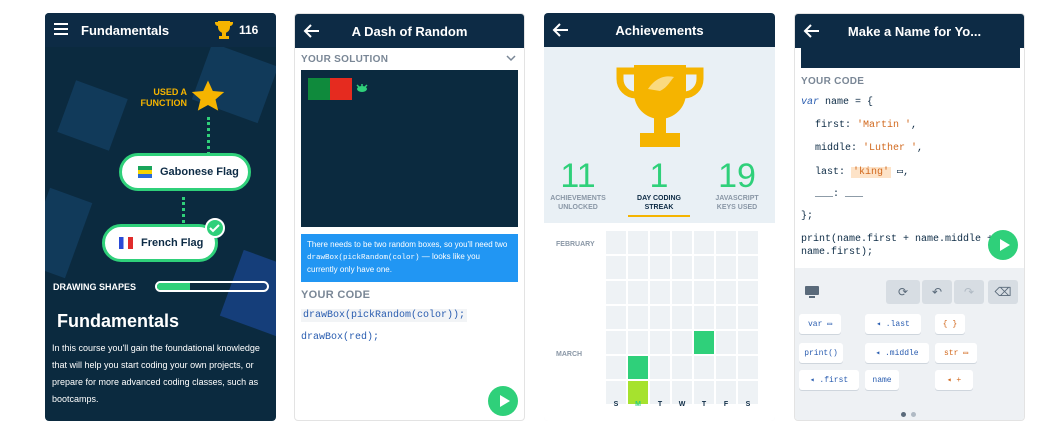 Image resolution: width=1064 pixels, height=448 pixels. Describe the element at coordinates (340, 337) in the screenshot. I see `code-line-2: drawBox(red);` at that location.